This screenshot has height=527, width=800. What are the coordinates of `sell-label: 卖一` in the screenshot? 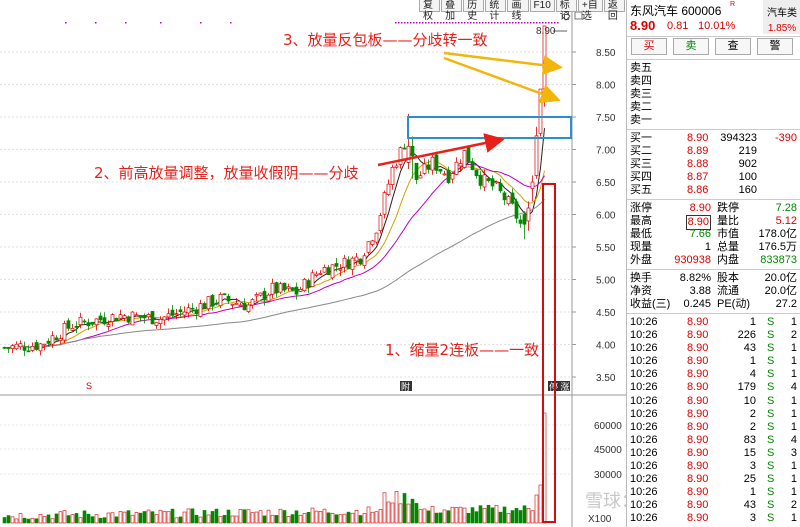 It's located at (641, 120).